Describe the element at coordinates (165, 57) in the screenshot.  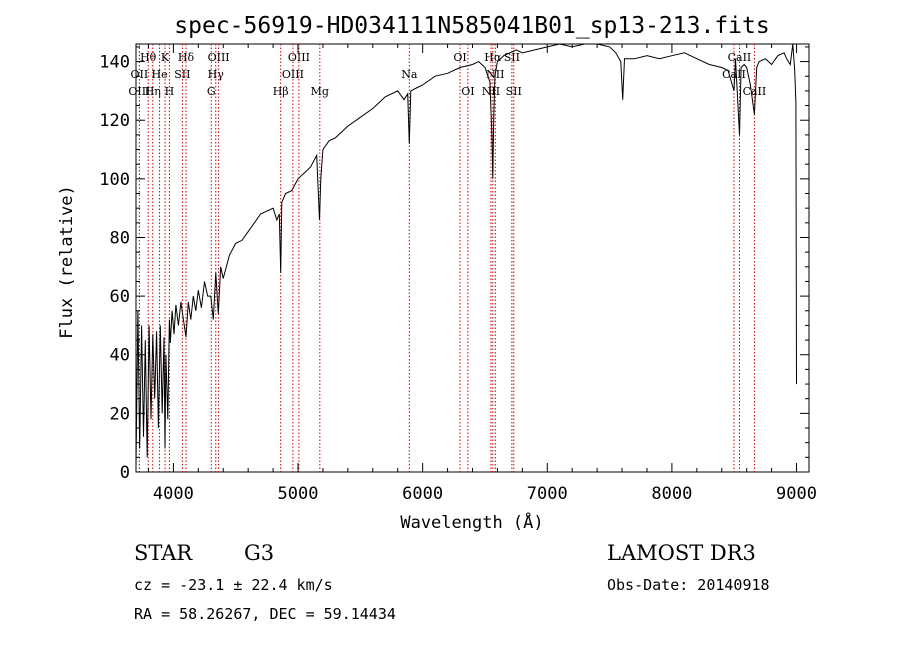
I see `line-label: K` at that location.